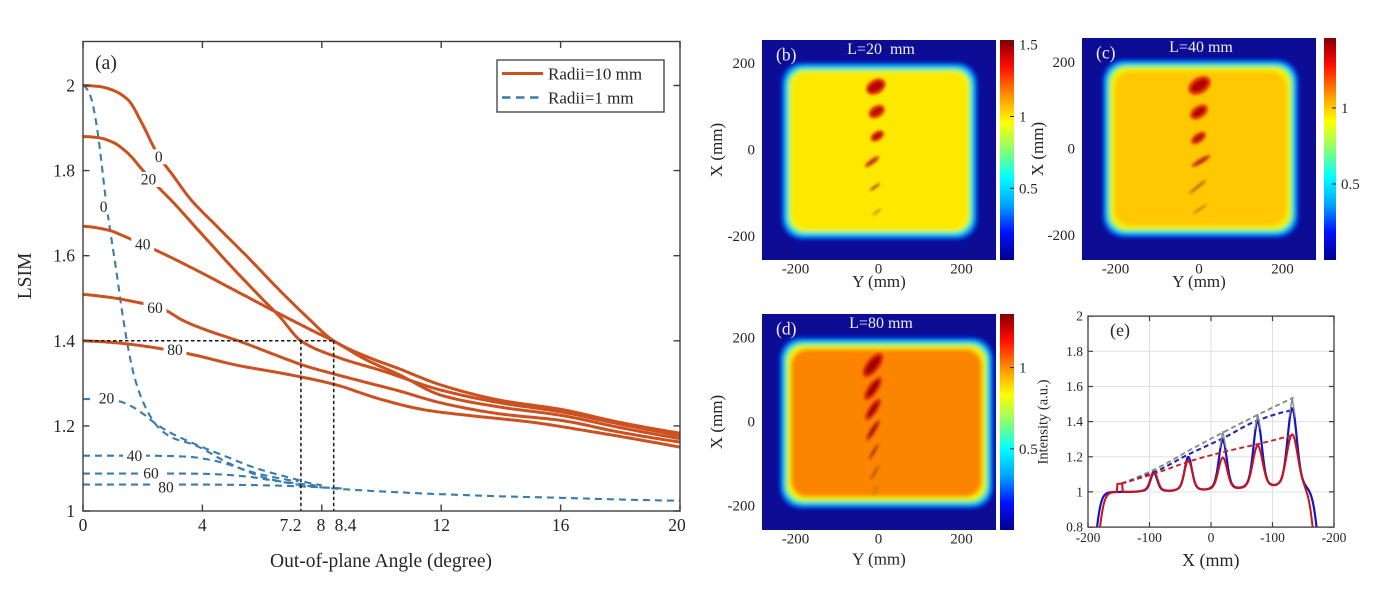 This screenshot has height=593, width=1381. What do you see at coordinates (595, 74) in the screenshot?
I see `svg-text: Radii=10 mm` at bounding box center [595, 74].